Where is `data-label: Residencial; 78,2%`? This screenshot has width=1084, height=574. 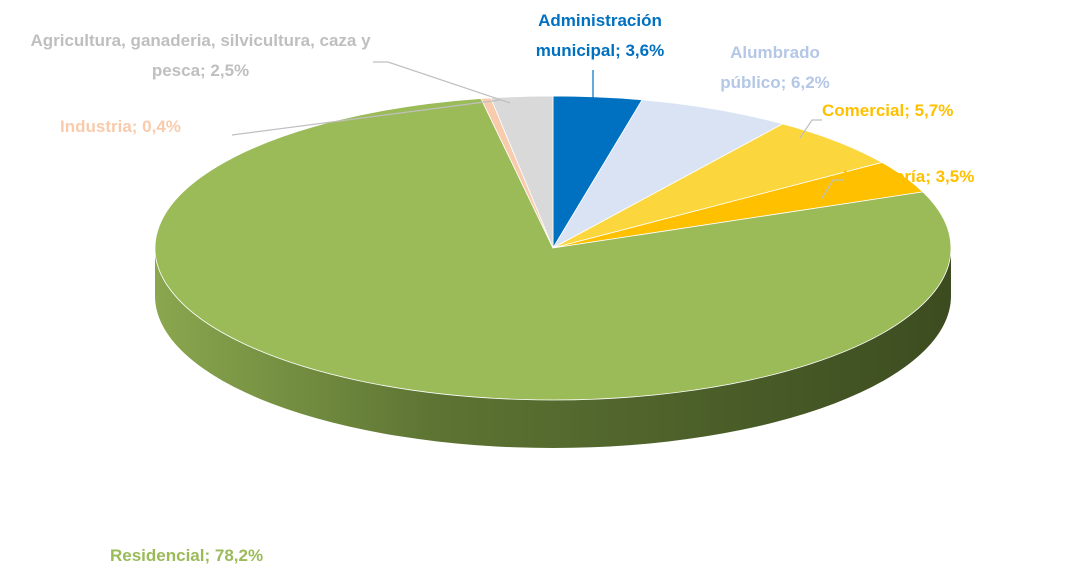 data-label: Residencial; 78,2% is located at coordinates (187, 555).